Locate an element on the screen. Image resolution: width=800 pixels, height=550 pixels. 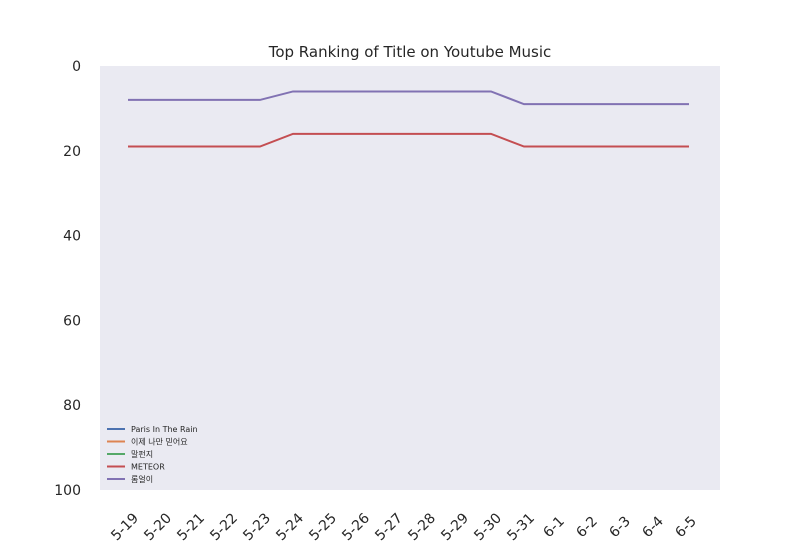
legend-label: 이제 나만 믿어요 is located at coordinates (159, 442).